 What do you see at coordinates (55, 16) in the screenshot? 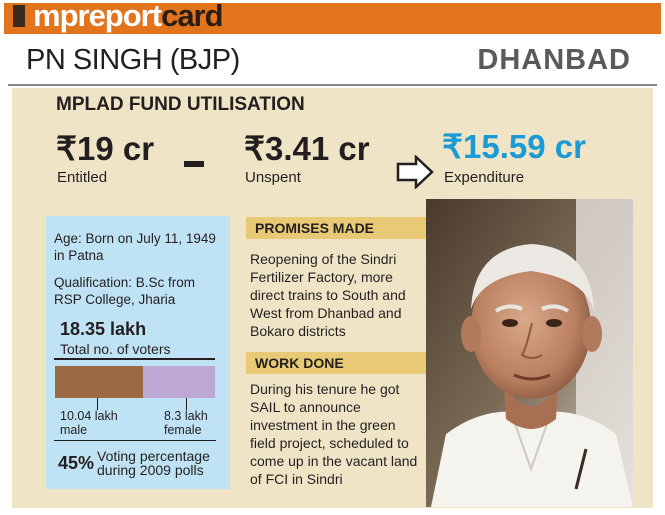
I see `banner-title-part1: mp` at bounding box center [55, 16].